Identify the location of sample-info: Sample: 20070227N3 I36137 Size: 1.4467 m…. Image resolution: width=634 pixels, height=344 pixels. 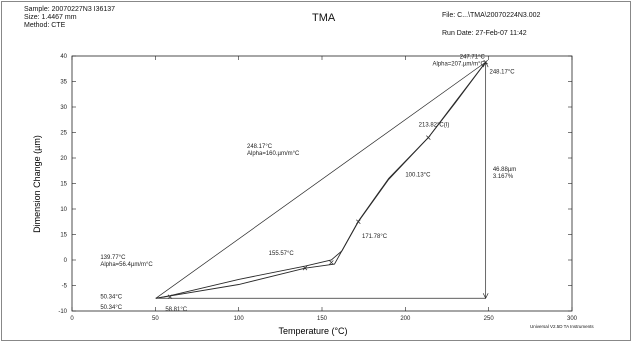
(69, 18).